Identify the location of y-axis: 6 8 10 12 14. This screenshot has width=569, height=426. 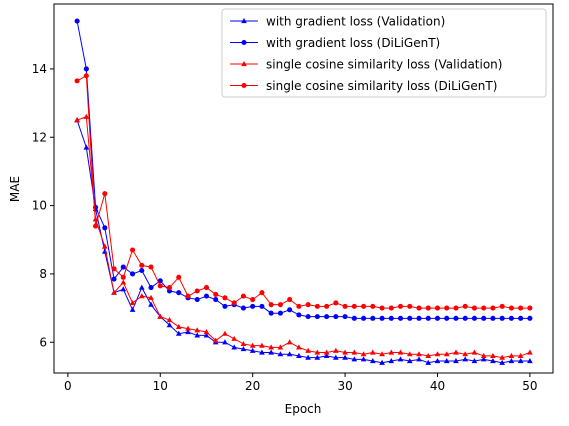
(43, 205).